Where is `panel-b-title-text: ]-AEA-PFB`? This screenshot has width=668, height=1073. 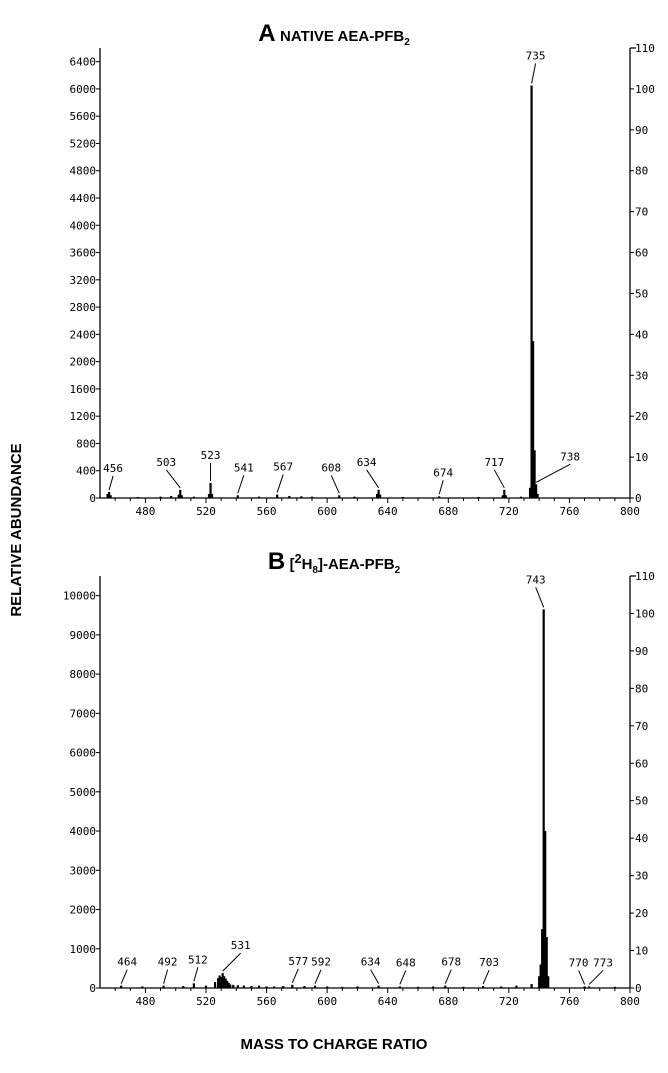 panel-b-title-text: ]-AEA-PFB is located at coordinates (356, 564).